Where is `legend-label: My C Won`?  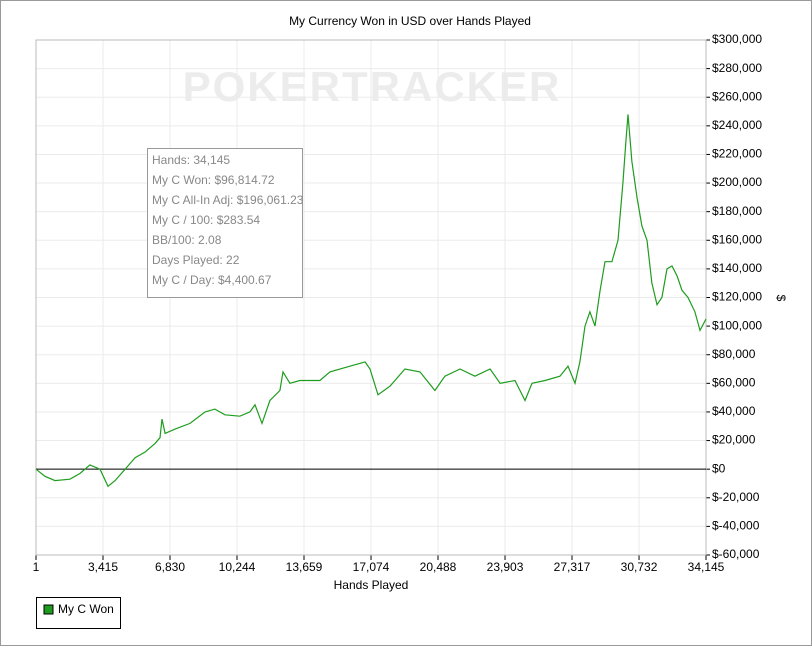
legend-label: My C Won is located at coordinates (86, 609).